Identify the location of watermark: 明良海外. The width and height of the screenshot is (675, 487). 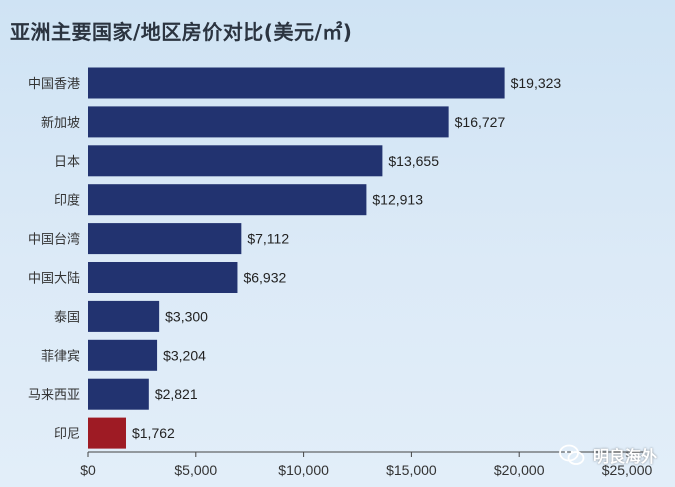
(608, 455).